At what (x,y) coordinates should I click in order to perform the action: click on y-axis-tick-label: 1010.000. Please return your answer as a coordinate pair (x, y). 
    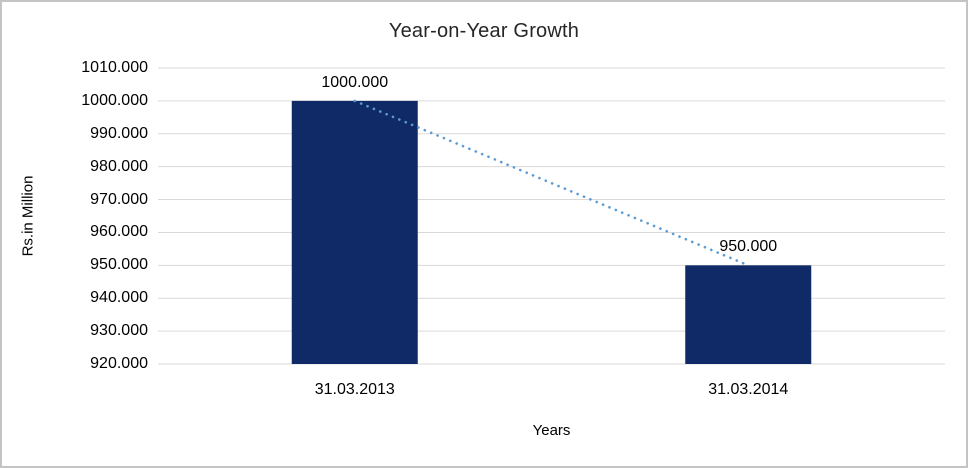
    Looking at the image, I should click on (114, 67).